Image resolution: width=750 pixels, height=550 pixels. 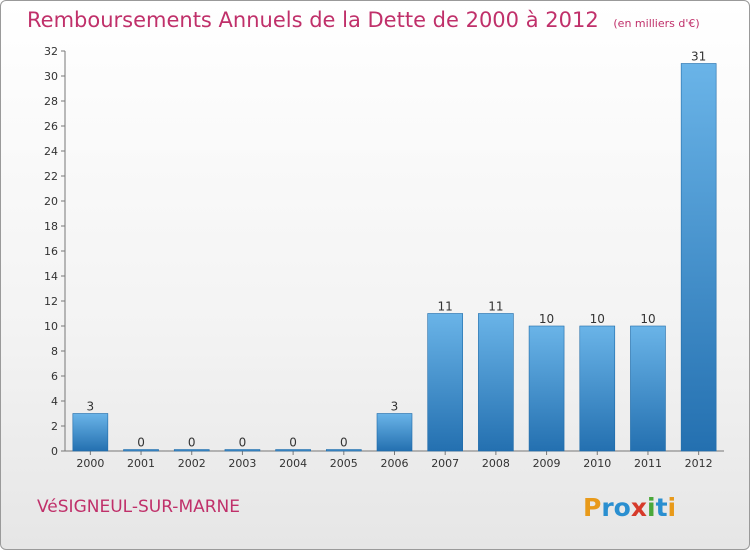 I want to click on y-tick-label: 12, so click(x=51, y=301).